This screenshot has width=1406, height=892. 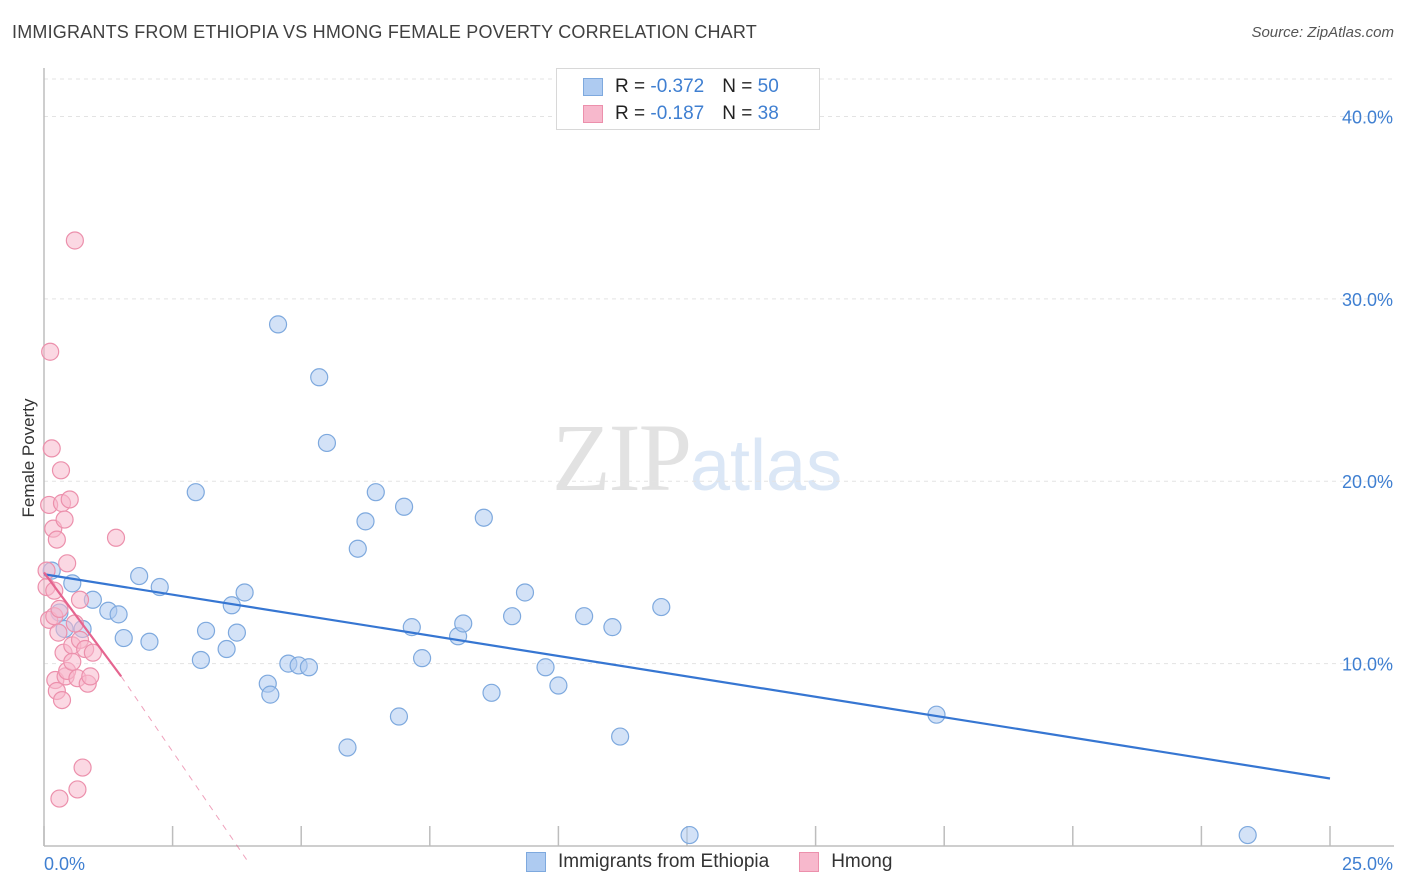 I want to click on legend-item-ethiopia: Immigrants from Ethiopia, so click(x=647, y=862).